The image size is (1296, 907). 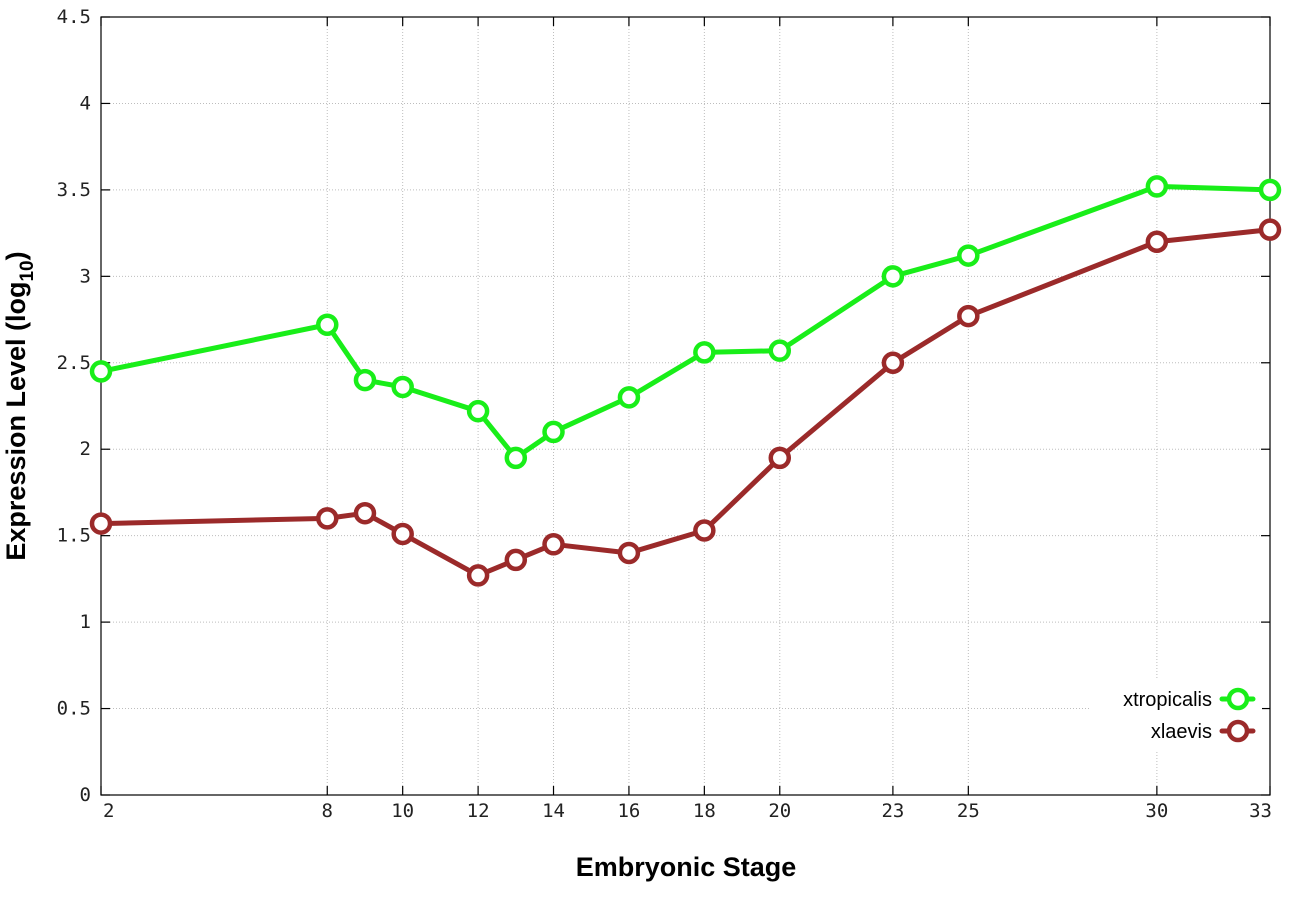 I want to click on y-tick-label: 3.5, so click(x=74, y=190).